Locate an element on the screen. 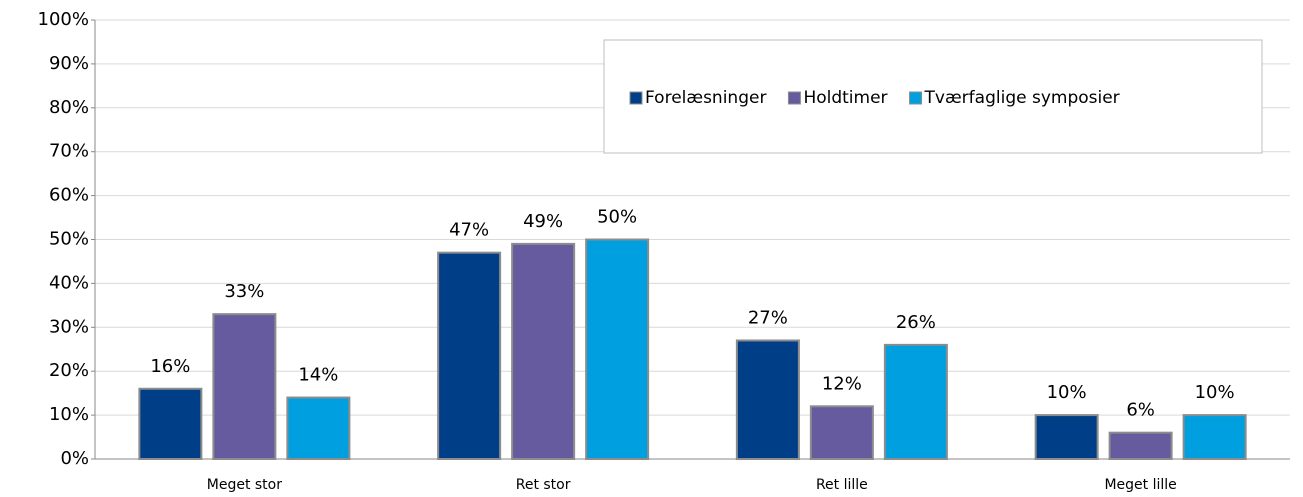 The height and width of the screenshot is (497, 1303). y-tick-label: 10% is located at coordinates (69, 414).